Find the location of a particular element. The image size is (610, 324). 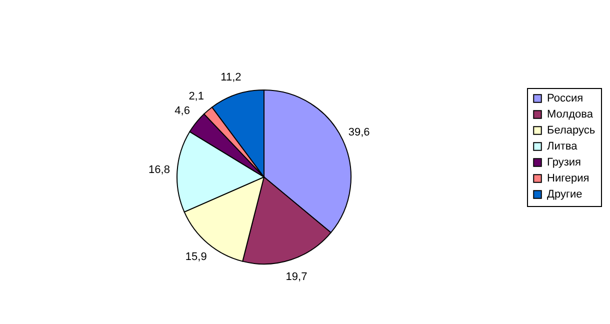

legend-label: Молдова is located at coordinates (570, 114).